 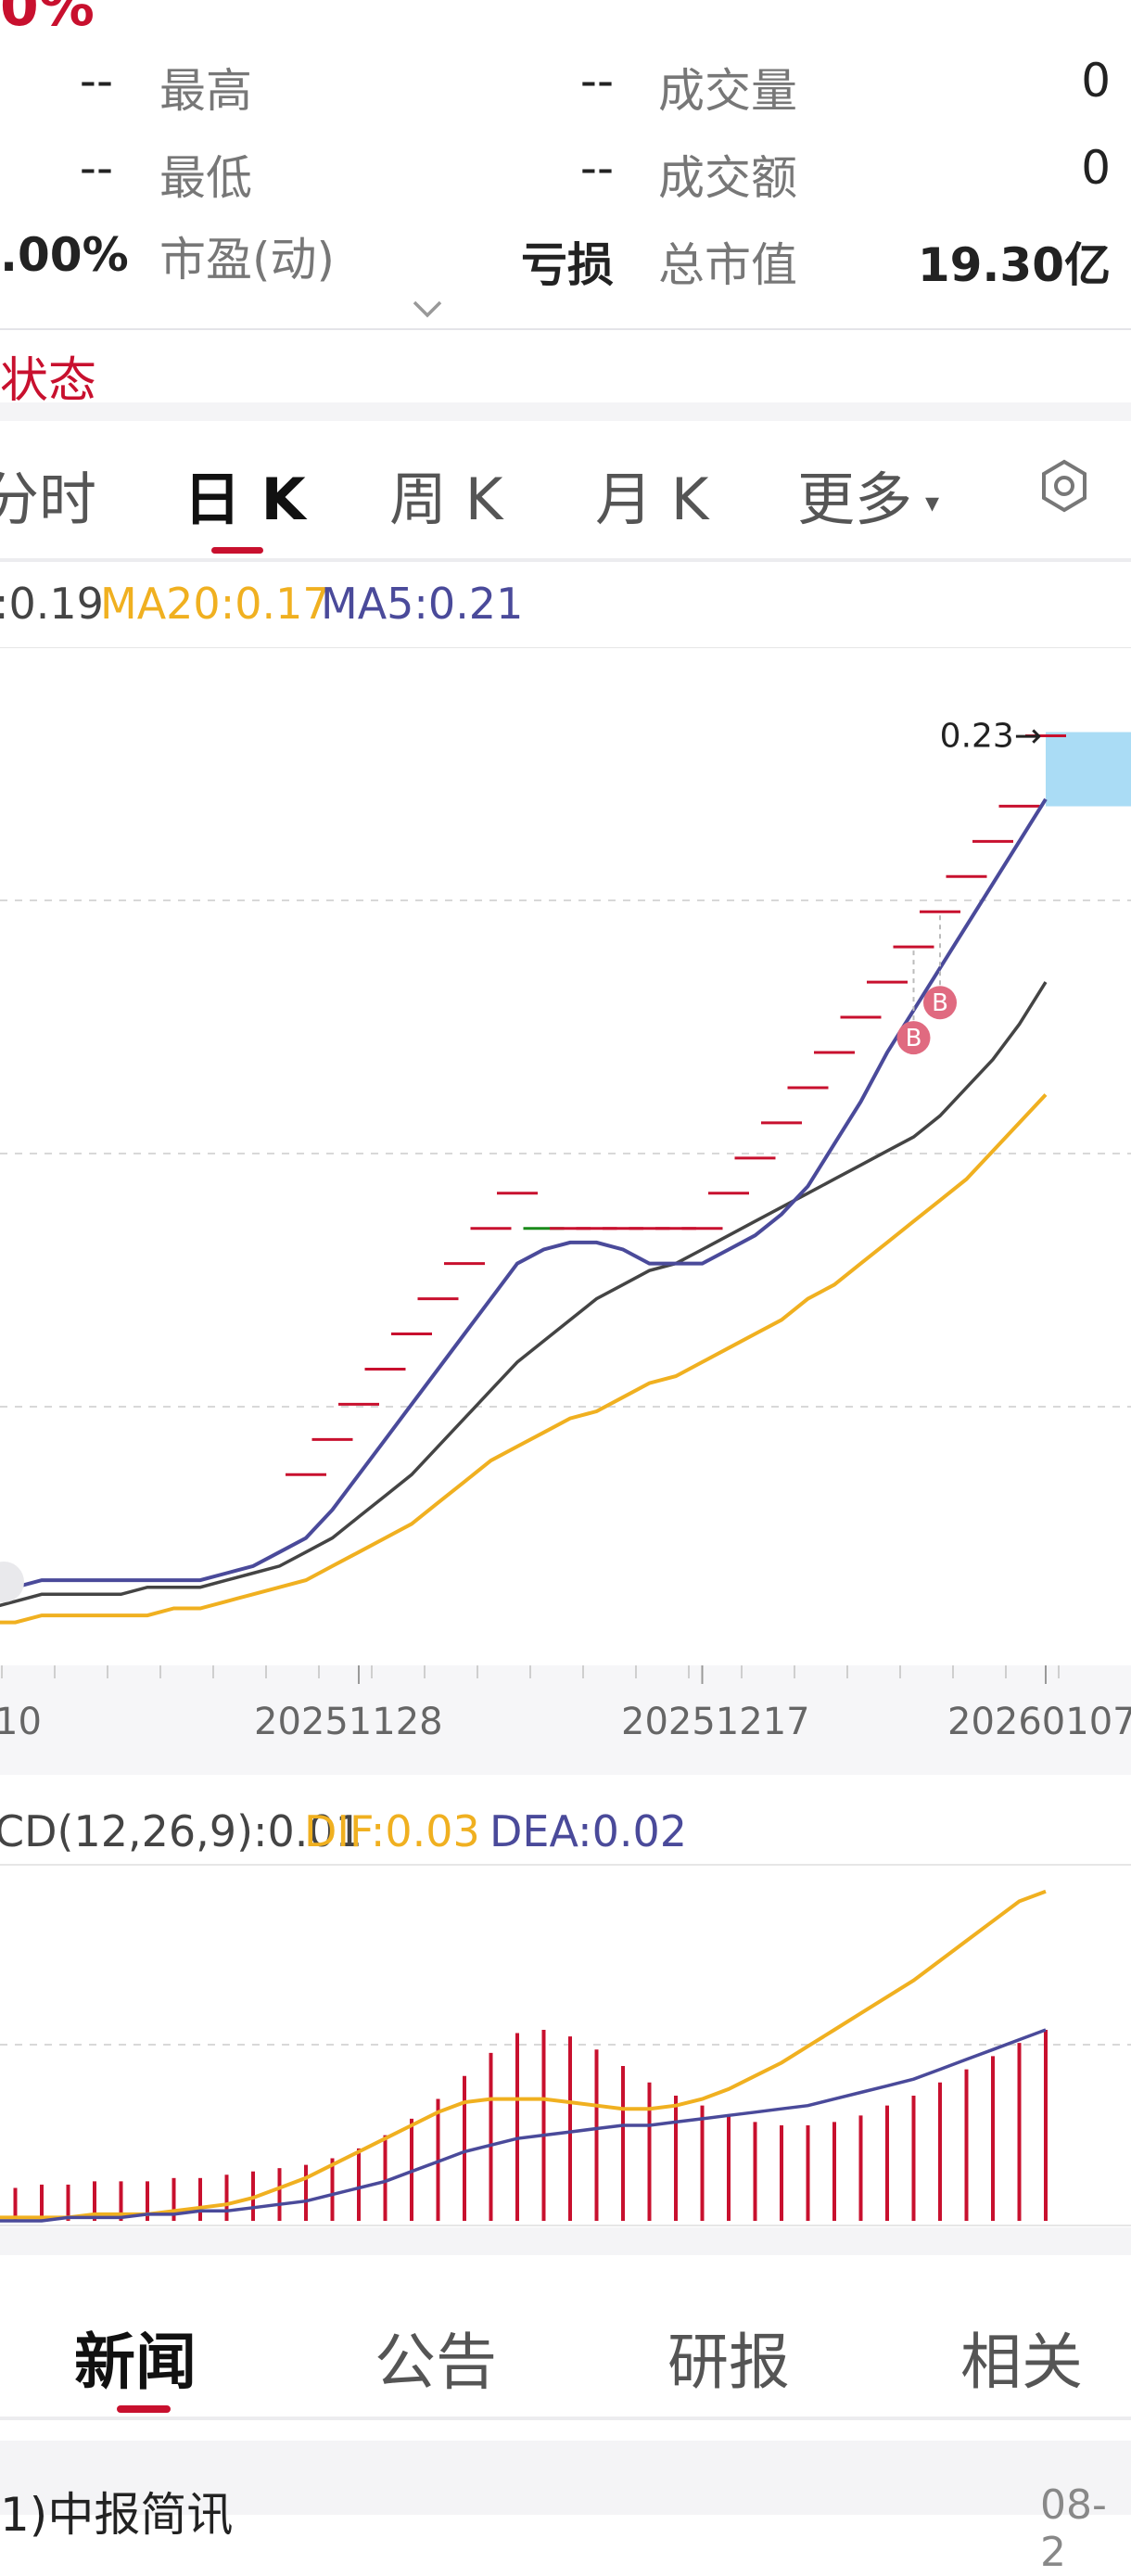 I want to click on bottom-tab-indicator, so click(x=144, y=2409).